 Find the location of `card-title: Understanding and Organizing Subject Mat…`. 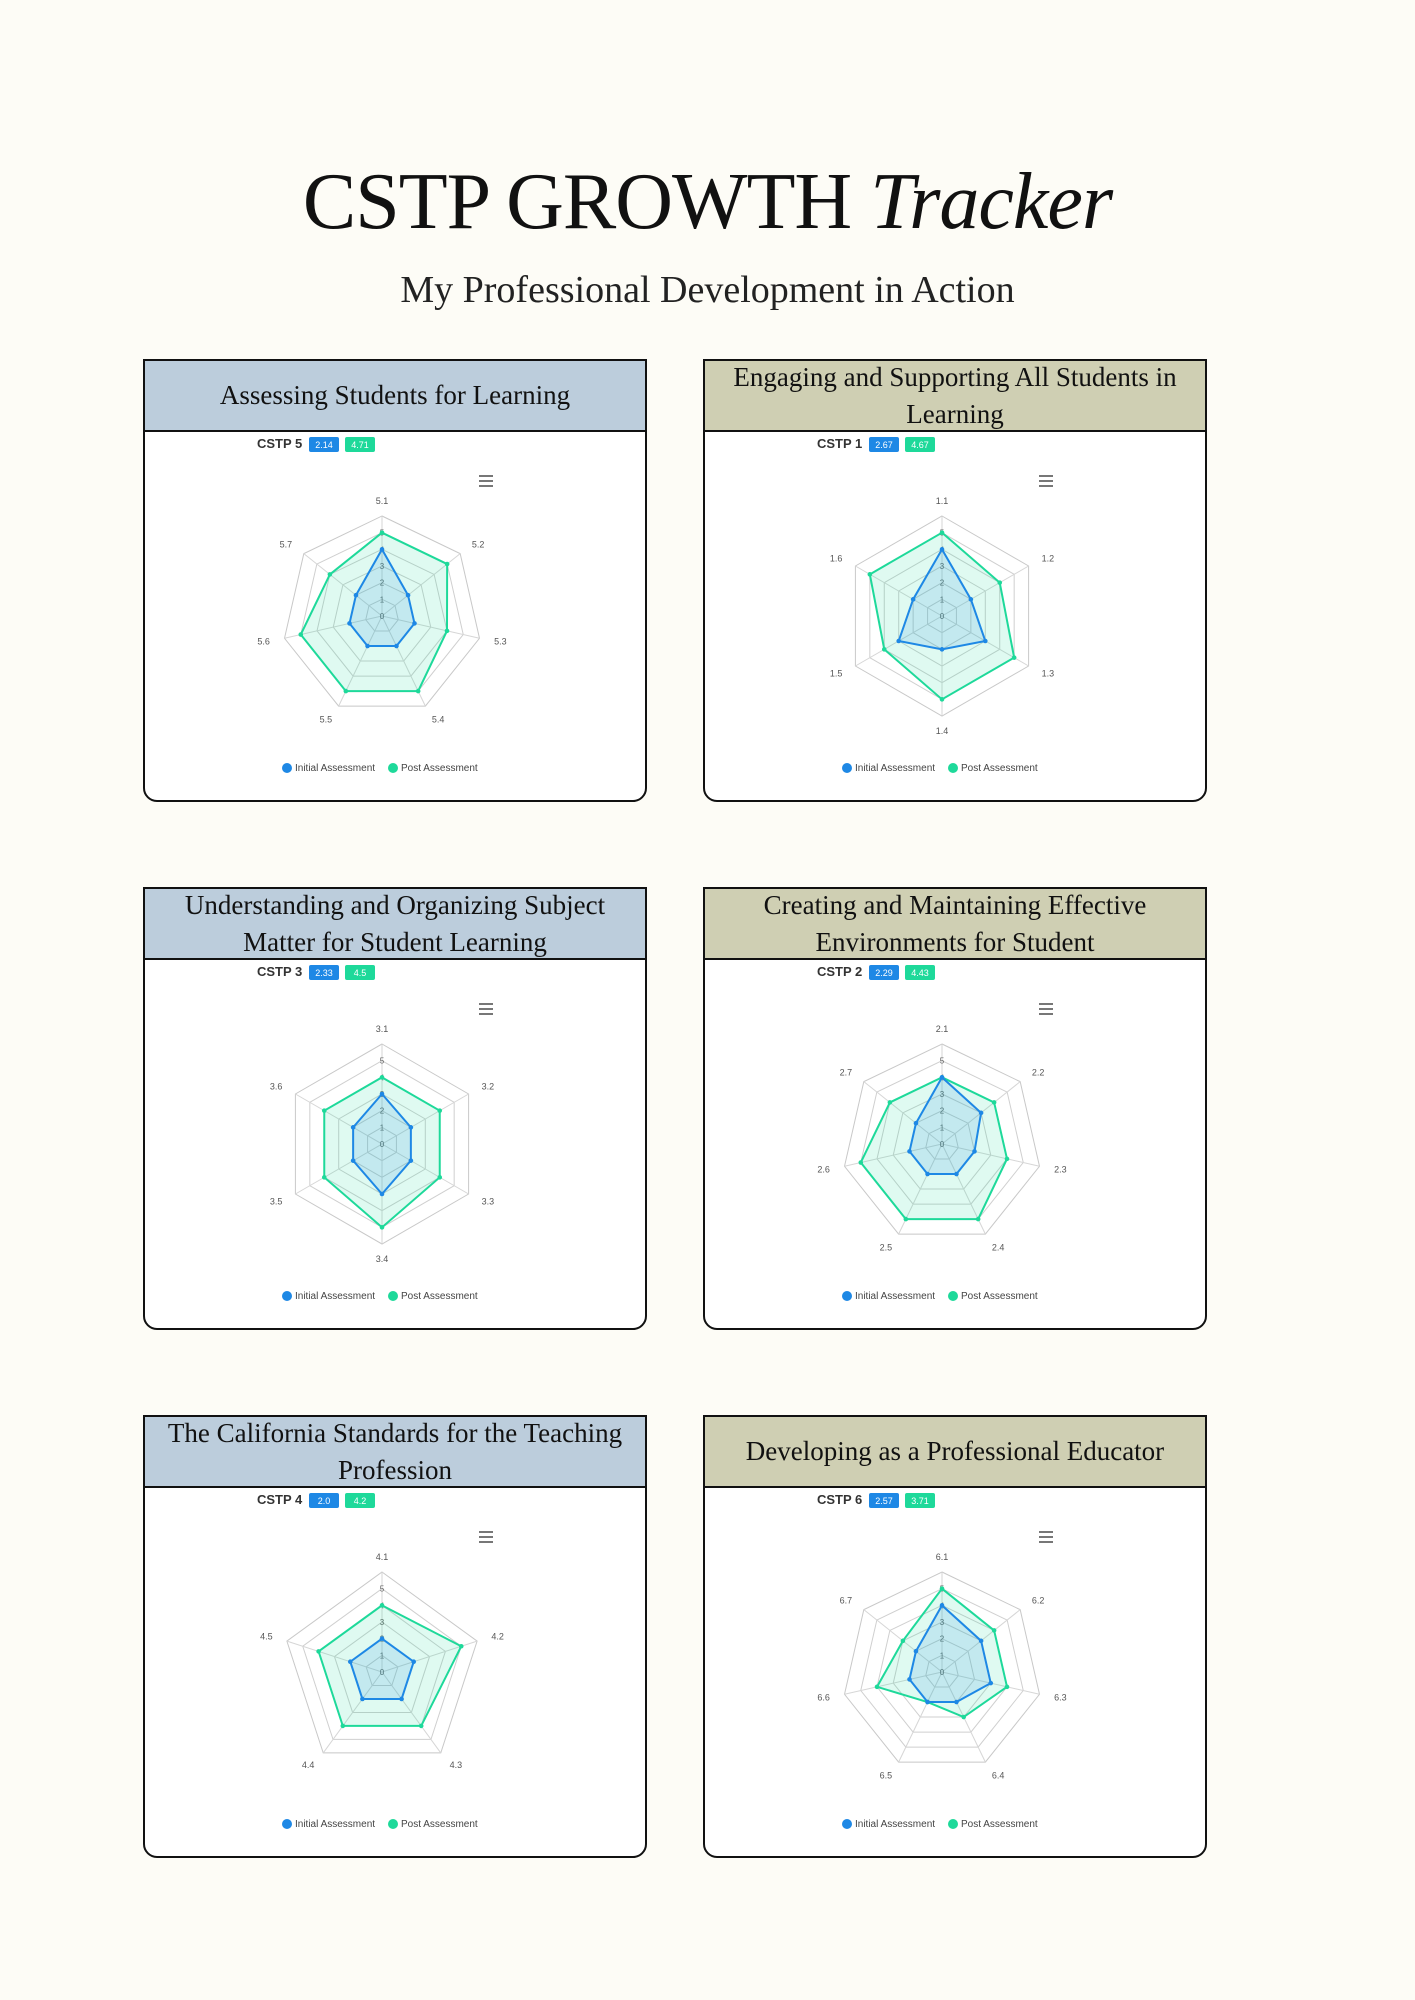

card-title: Understanding and Organizing Subject Mat… is located at coordinates (395, 924).